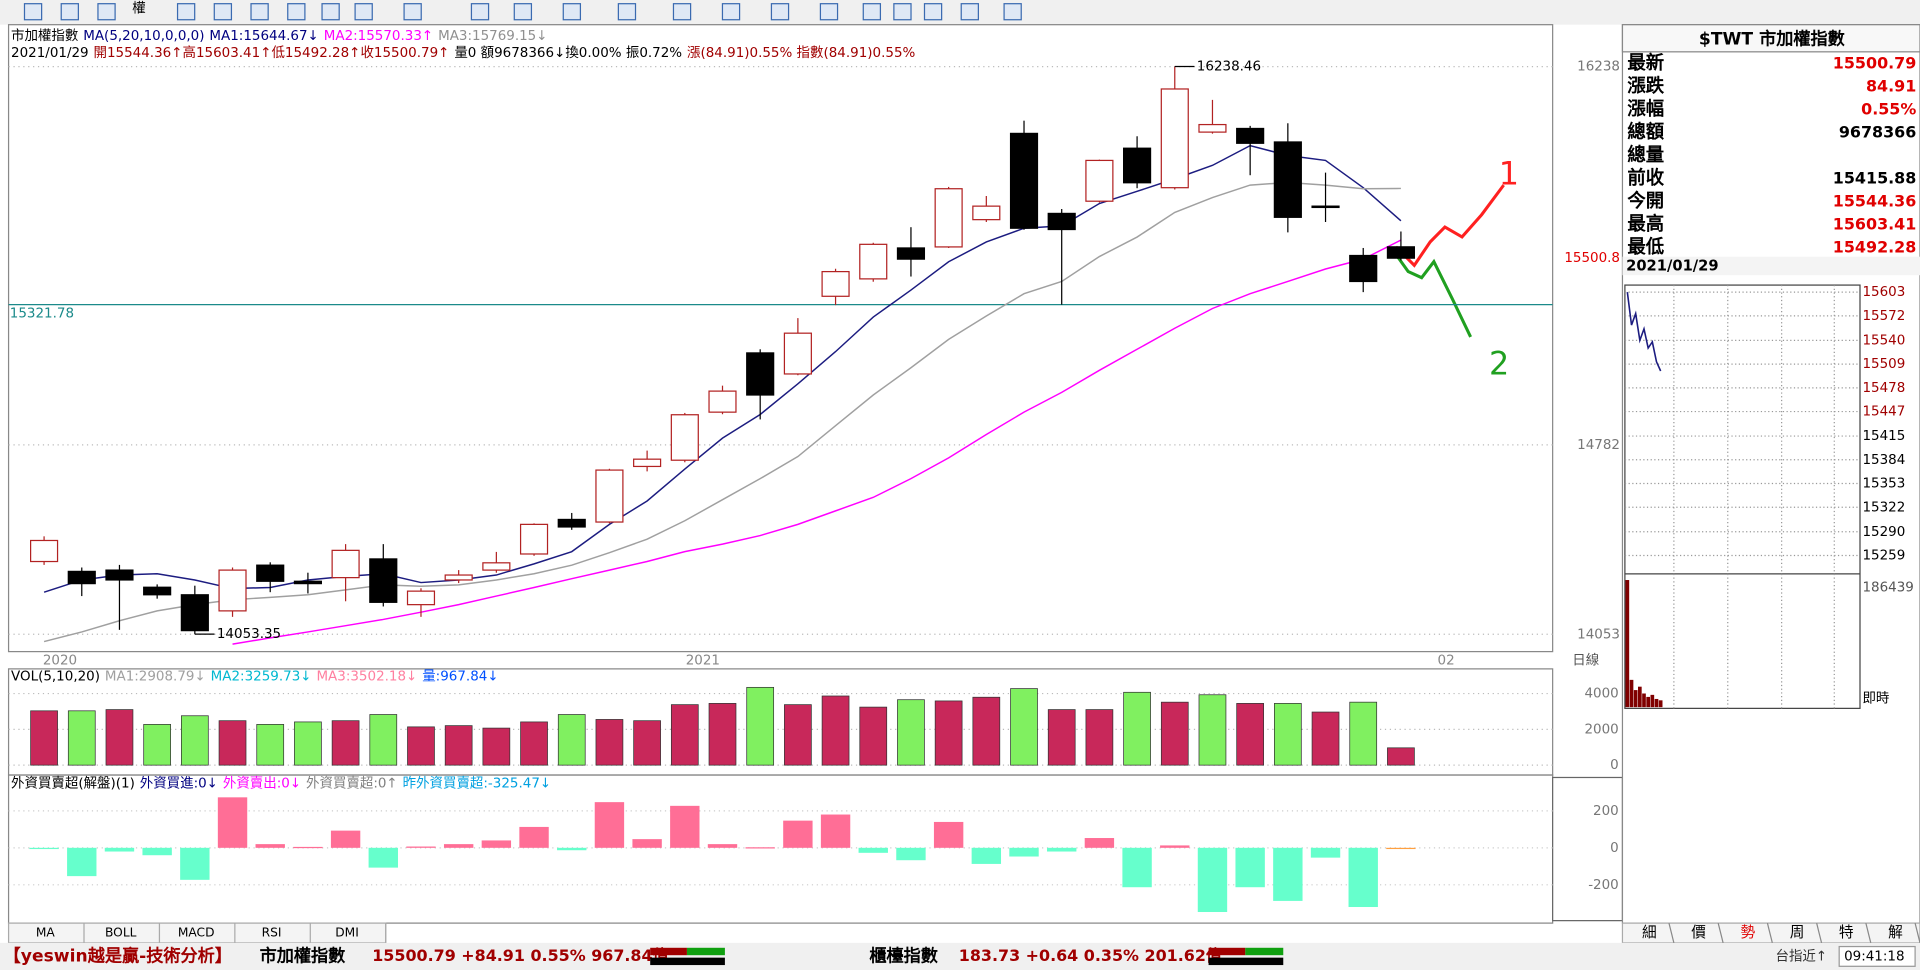  Describe the element at coordinates (121, 932) in the screenshot. I see `indicator-tab: BOLL` at that location.